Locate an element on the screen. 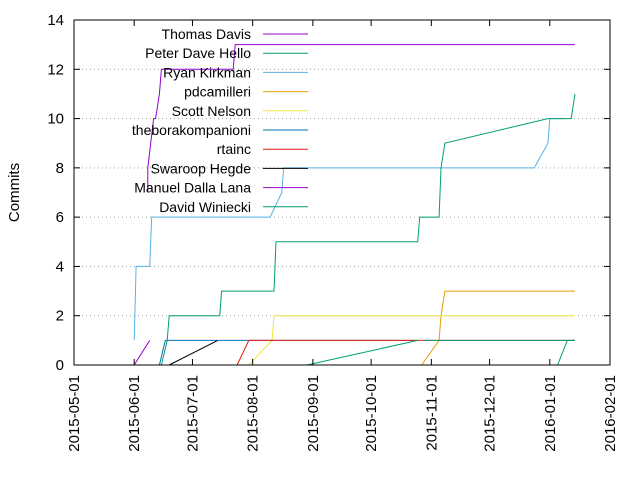 The height and width of the screenshot is (480, 640). legend-label: Scott Nelson is located at coordinates (211, 111).